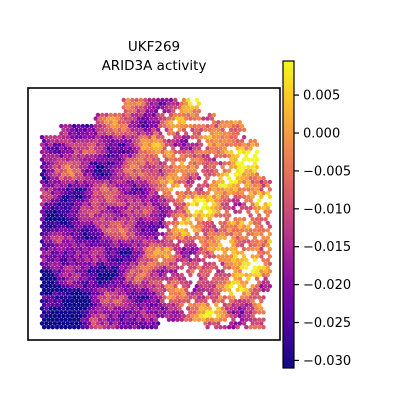 This screenshot has height=404, width=400. I want to click on colorbar-tick-label: −0.015, so click(327, 247).